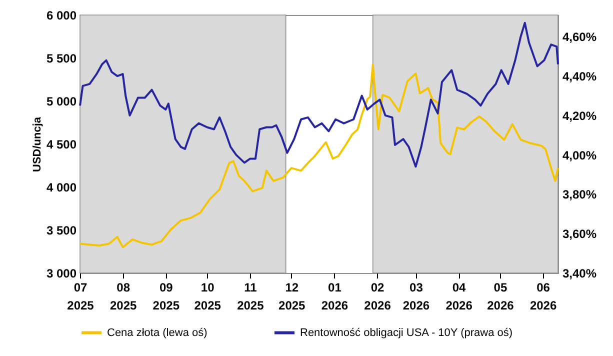 This screenshot has height=356, width=613. What do you see at coordinates (80, 296) in the screenshot?
I see `x-tick-label: 07 2025` at bounding box center [80, 296].